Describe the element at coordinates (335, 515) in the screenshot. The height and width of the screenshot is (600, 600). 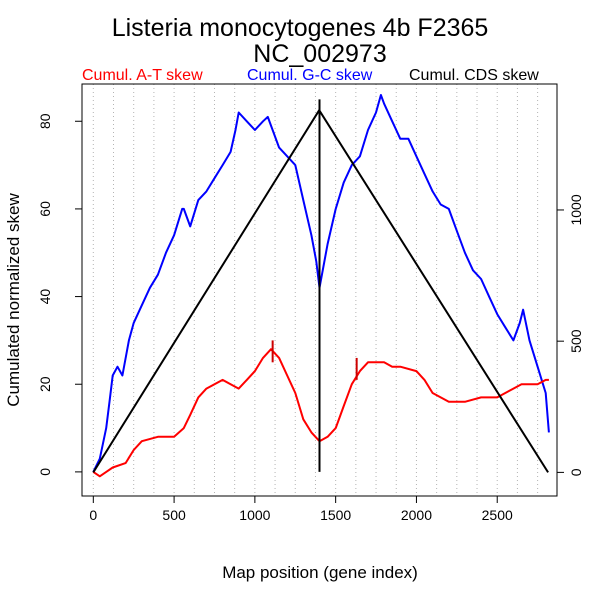
I see `x-tick-label: 1500` at that location.